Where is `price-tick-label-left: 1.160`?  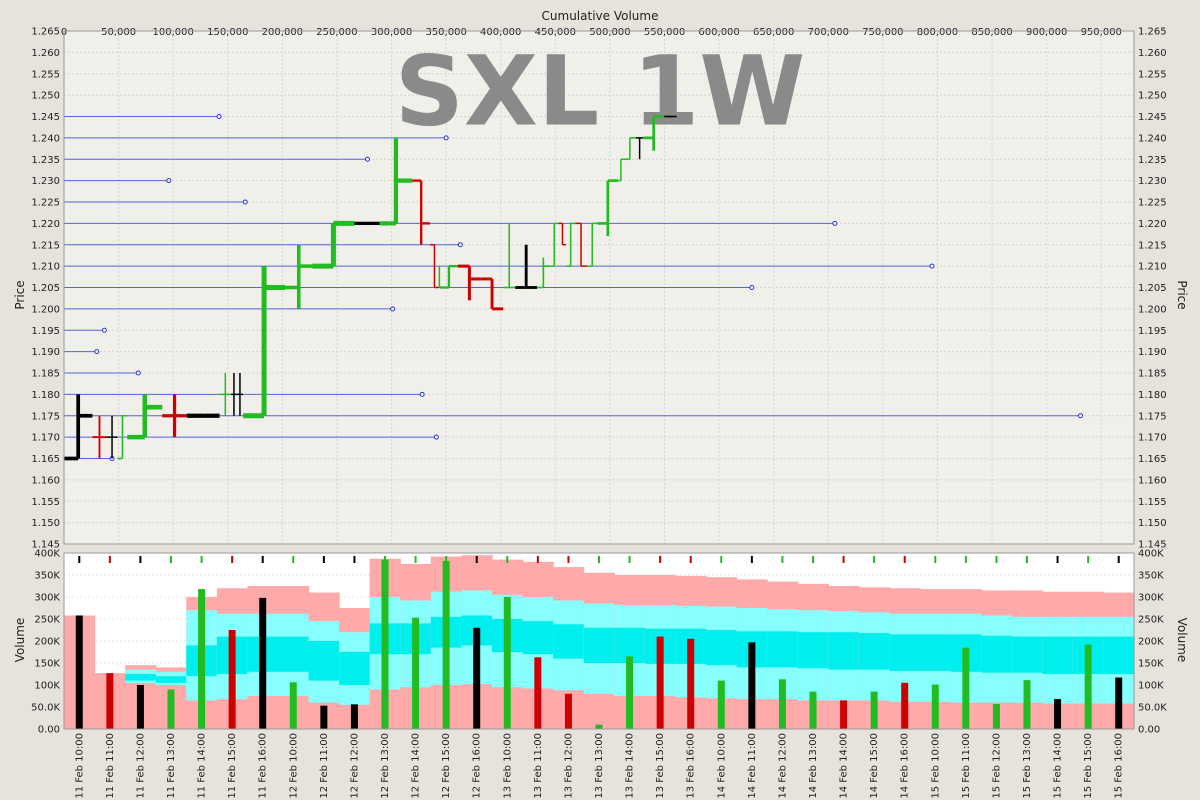
price-tick-label-left: 1.160 is located at coordinates (45, 480).